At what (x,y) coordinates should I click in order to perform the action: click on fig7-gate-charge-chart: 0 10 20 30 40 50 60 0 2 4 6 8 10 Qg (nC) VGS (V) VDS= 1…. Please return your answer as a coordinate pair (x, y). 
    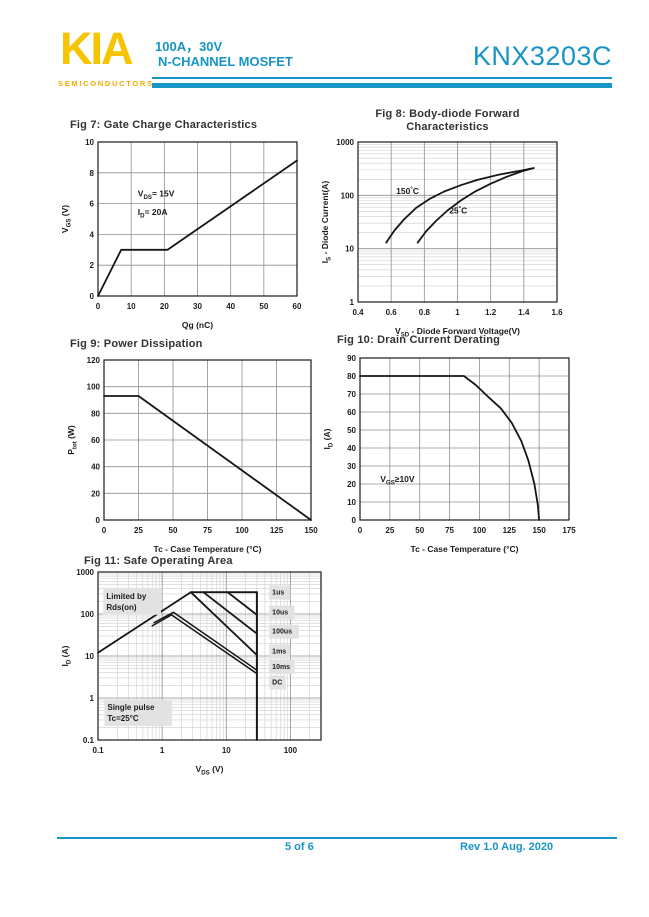
    Looking at the image, I should click on (181, 234).